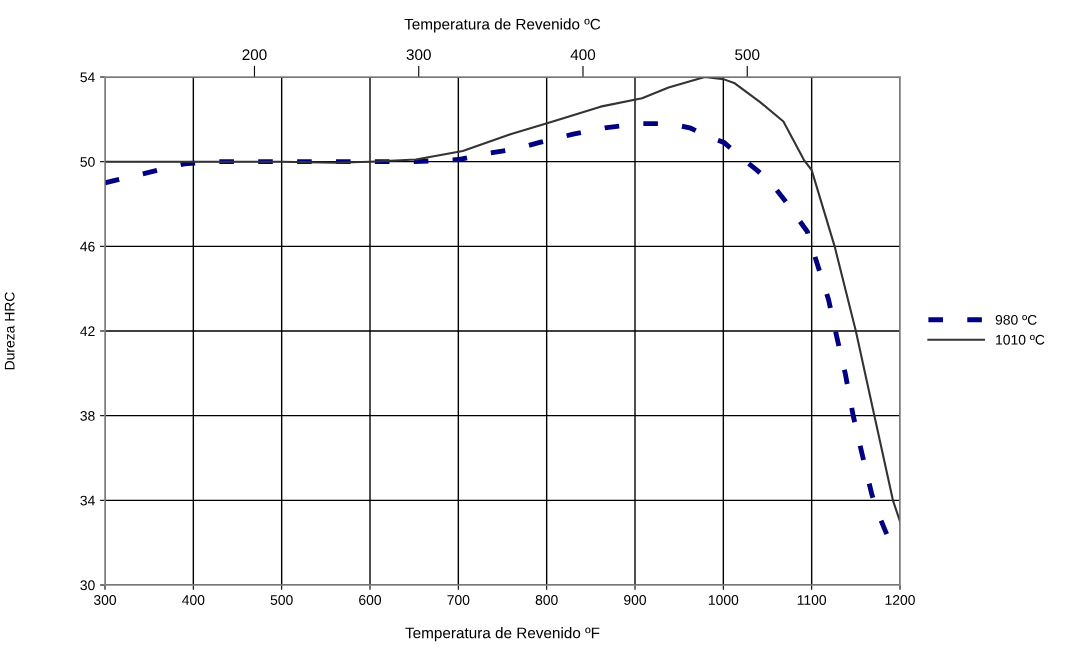  What do you see at coordinates (418, 55) in the screenshot?
I see `x2-tick-label: 300` at bounding box center [418, 55].